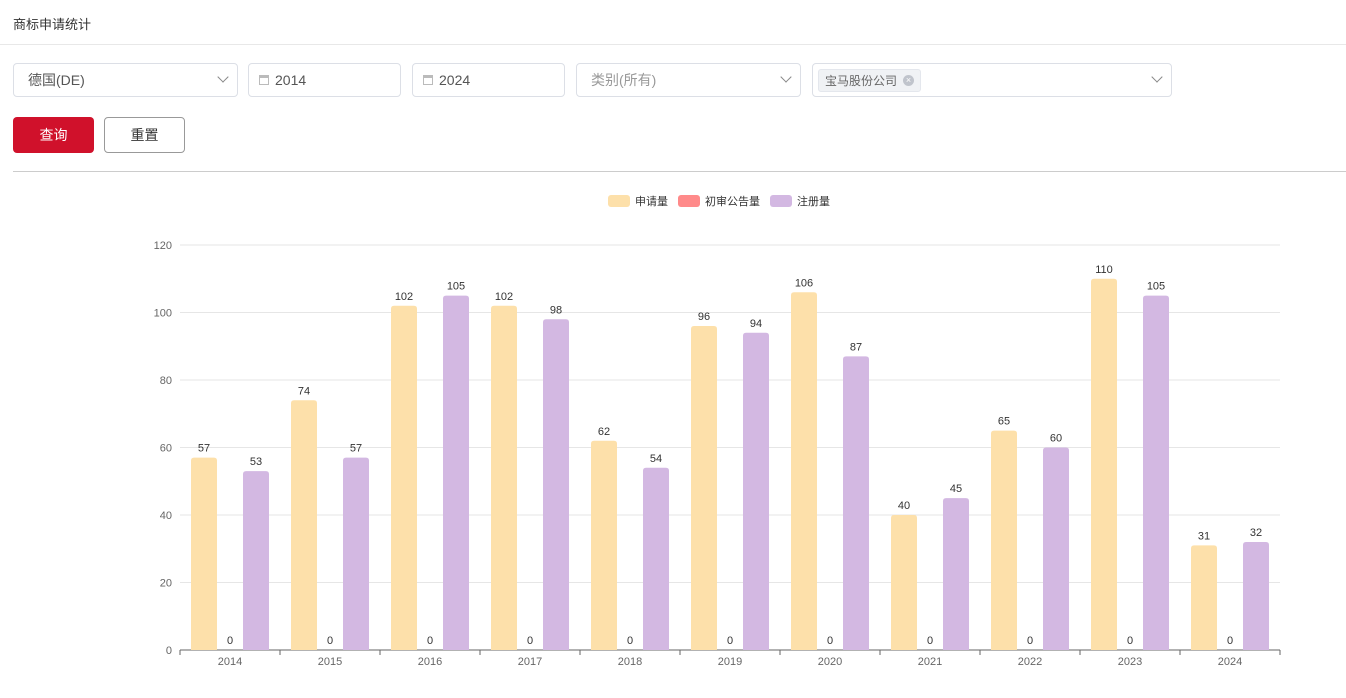  Describe the element at coordinates (52, 24) in the screenshot. I see `page-title: 商标申请统计` at that location.